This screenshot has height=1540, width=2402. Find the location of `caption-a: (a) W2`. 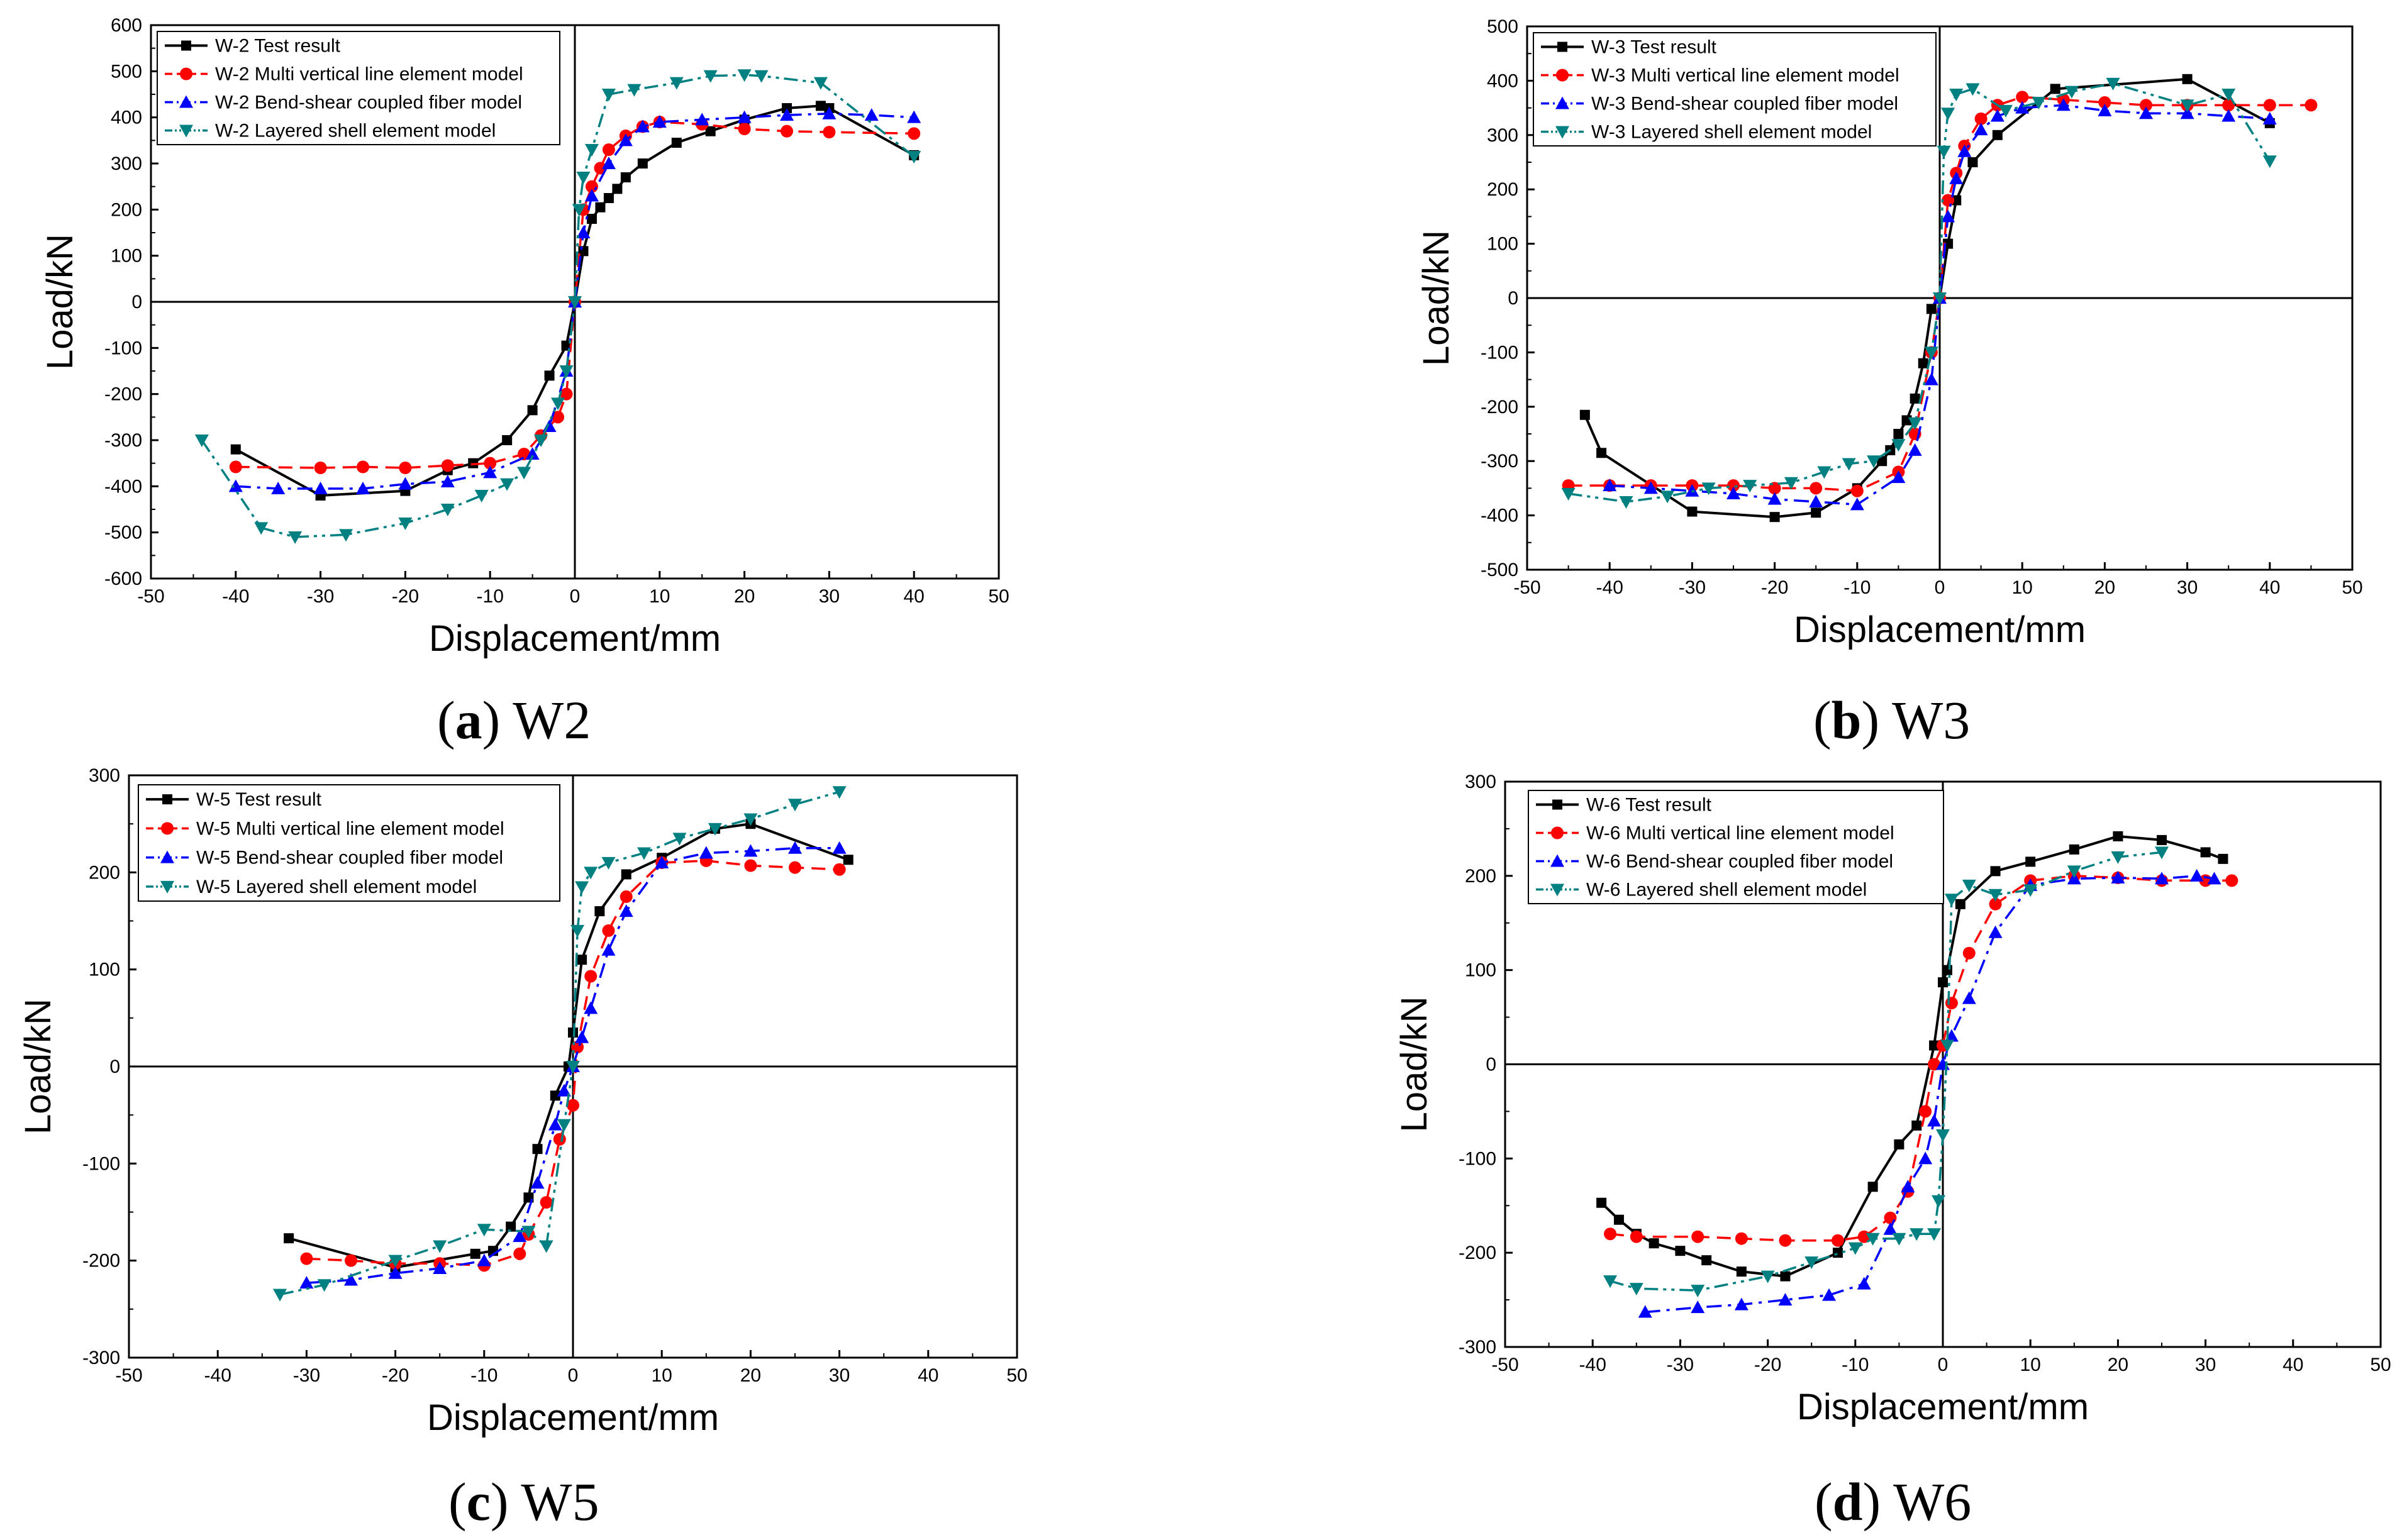

caption-a: (a) W2 is located at coordinates (514, 720).